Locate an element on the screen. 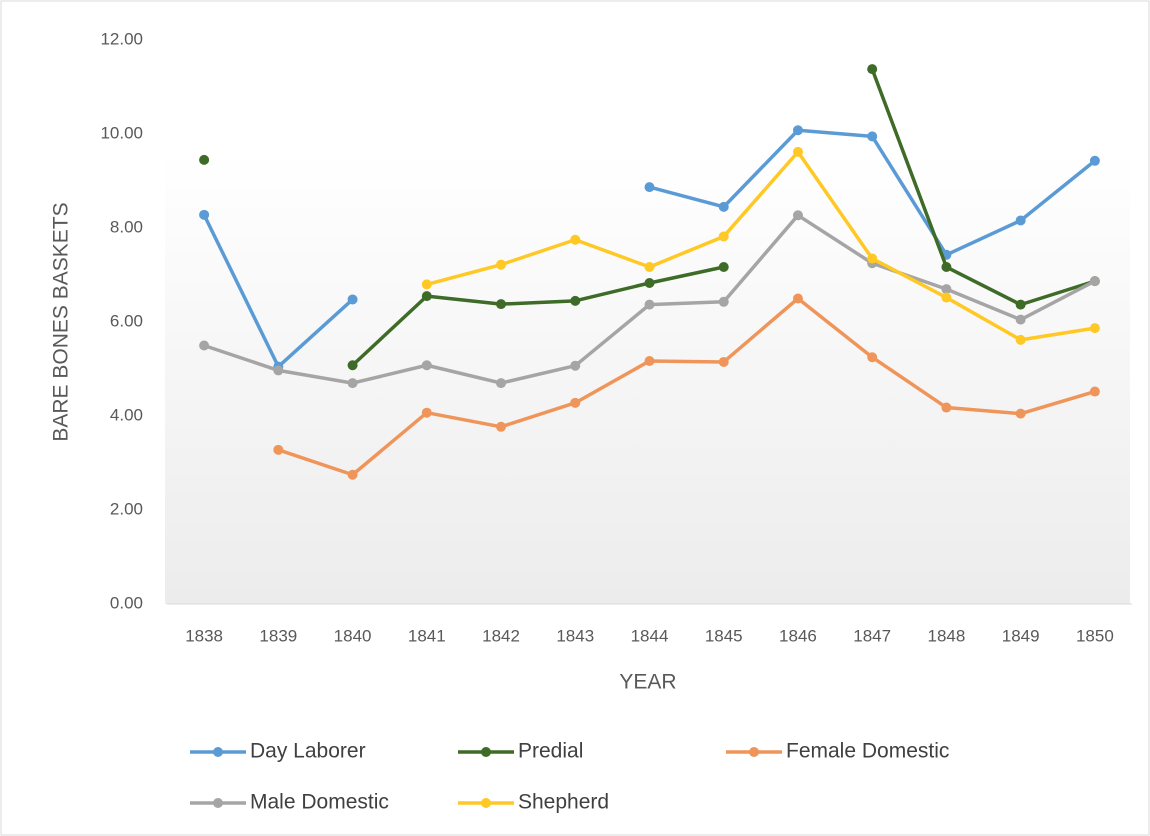 Image resolution: width=1150 pixels, height=836 pixels. x-tick-label: 1838 is located at coordinates (204, 635).